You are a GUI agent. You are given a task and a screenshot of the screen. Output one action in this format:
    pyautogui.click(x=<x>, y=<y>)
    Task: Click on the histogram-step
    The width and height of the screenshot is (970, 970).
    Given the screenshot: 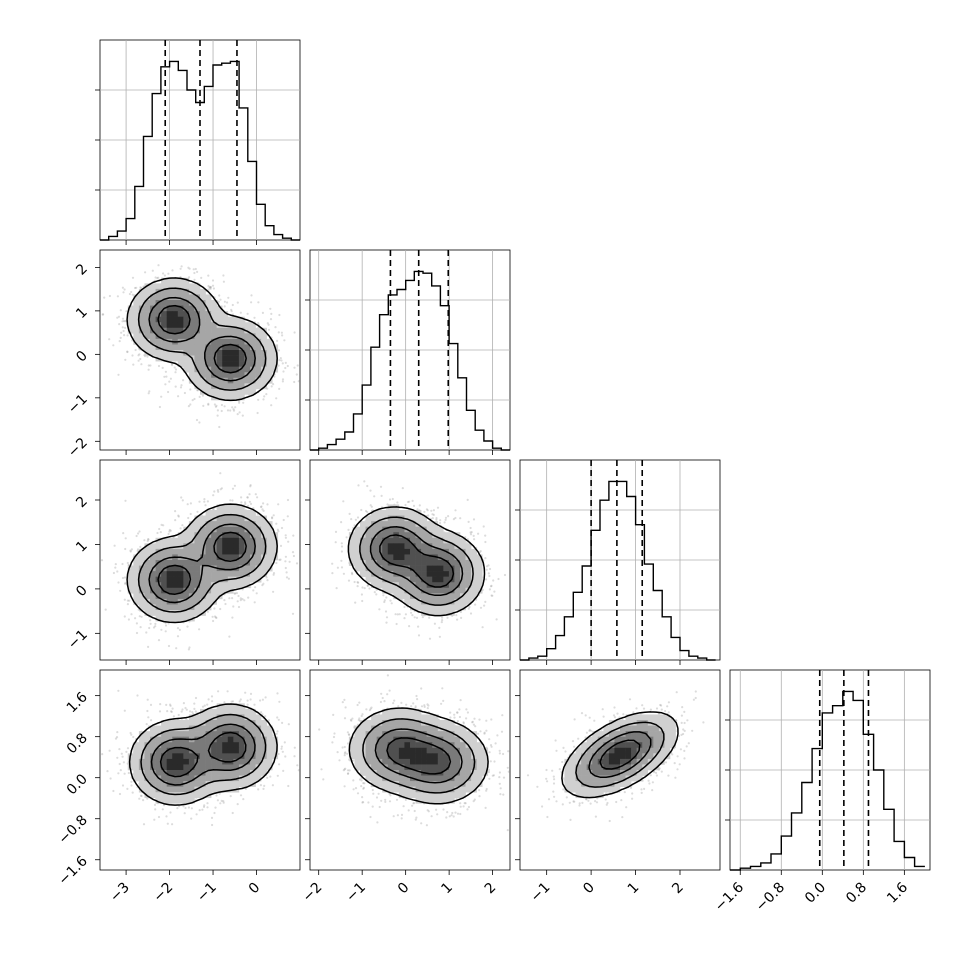 What is the action you would take?
    pyautogui.click(x=618, y=570)
    